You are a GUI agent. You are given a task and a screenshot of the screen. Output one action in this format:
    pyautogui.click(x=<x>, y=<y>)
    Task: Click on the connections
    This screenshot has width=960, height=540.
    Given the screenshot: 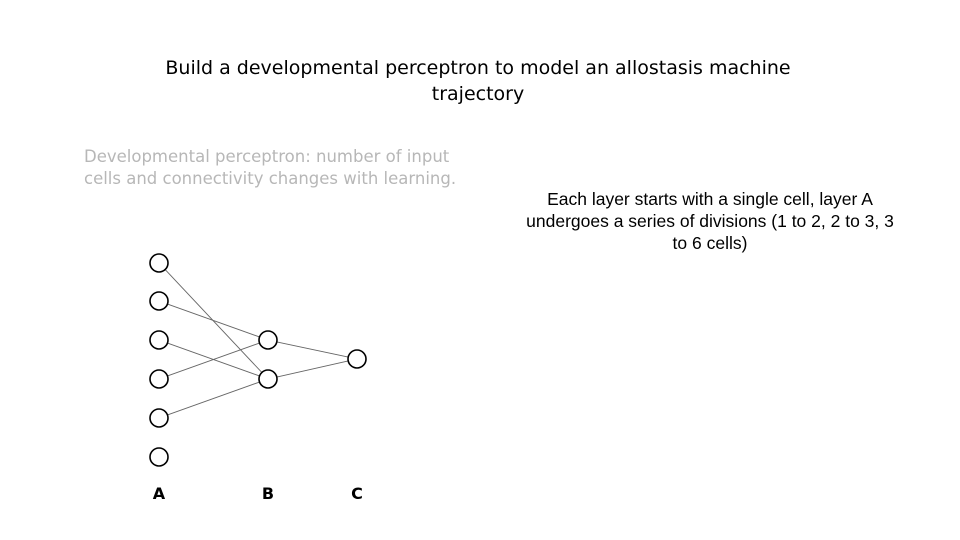 What is the action you would take?
    pyautogui.click(x=256, y=342)
    